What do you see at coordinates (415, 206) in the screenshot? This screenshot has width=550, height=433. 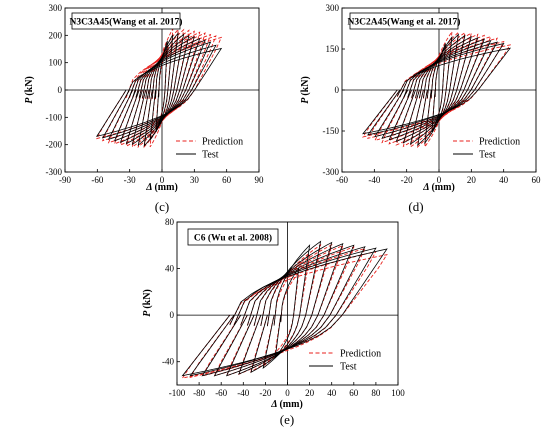 I see `panel-d-caption: (d)` at bounding box center [415, 206].